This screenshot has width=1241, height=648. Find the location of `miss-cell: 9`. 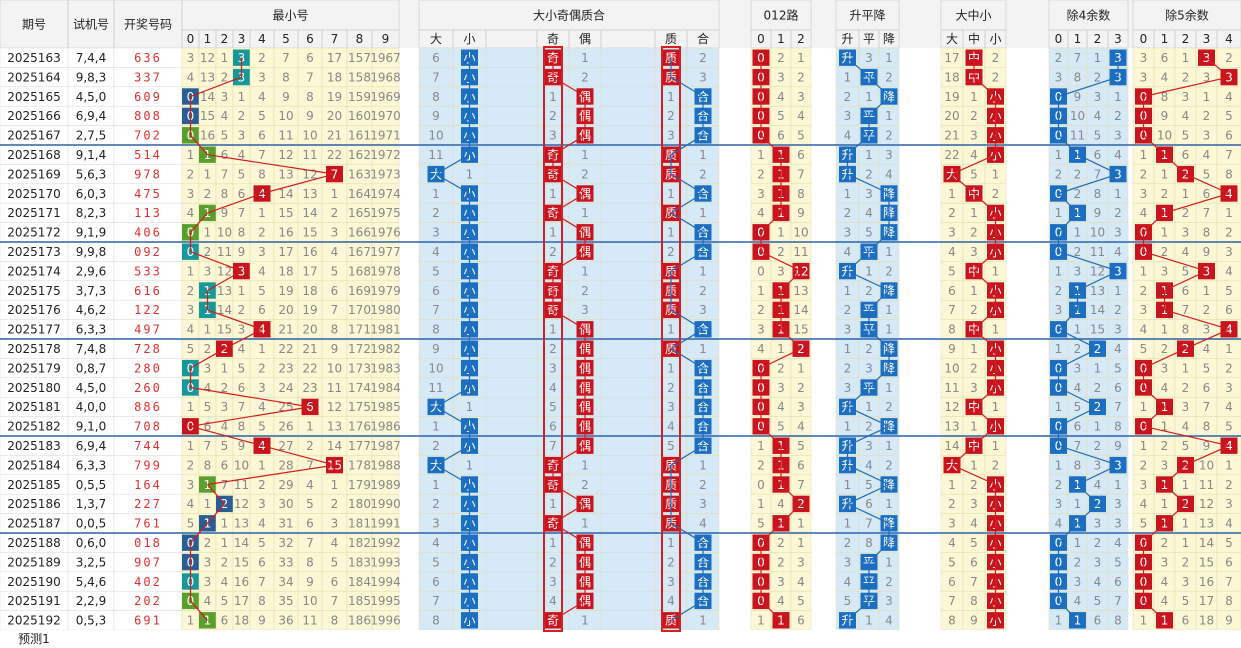

miss-cell: 9 is located at coordinates (801, 213).